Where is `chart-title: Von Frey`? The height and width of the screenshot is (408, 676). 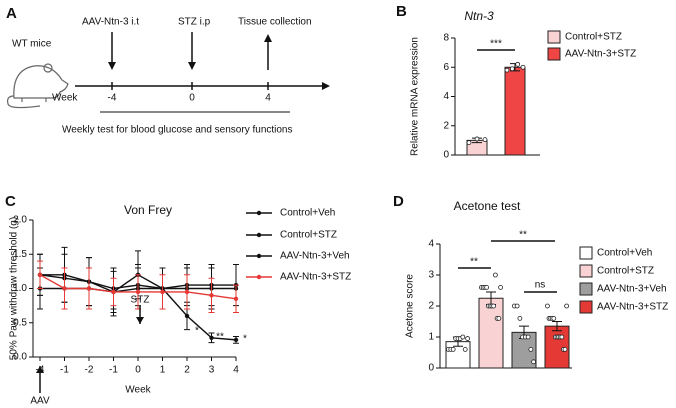
chart-title: Von Frey is located at coordinates (148, 210).